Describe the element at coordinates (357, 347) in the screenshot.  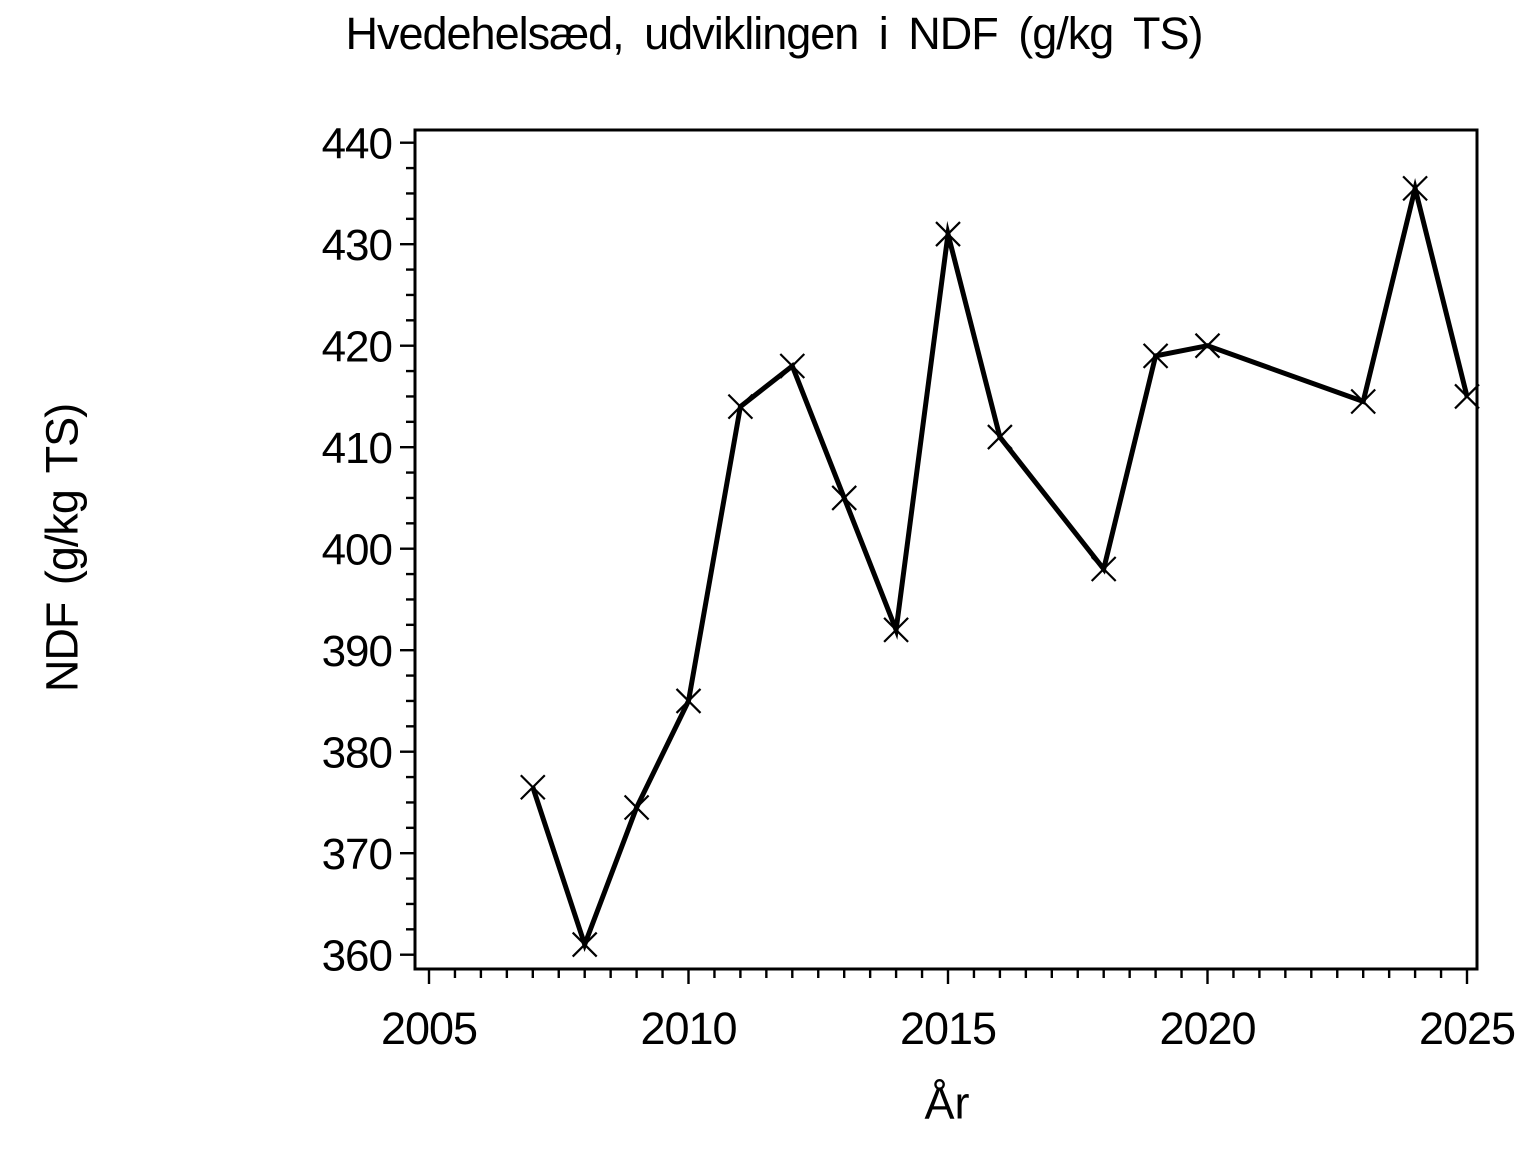
I see `y-tick-label: 420` at that location.